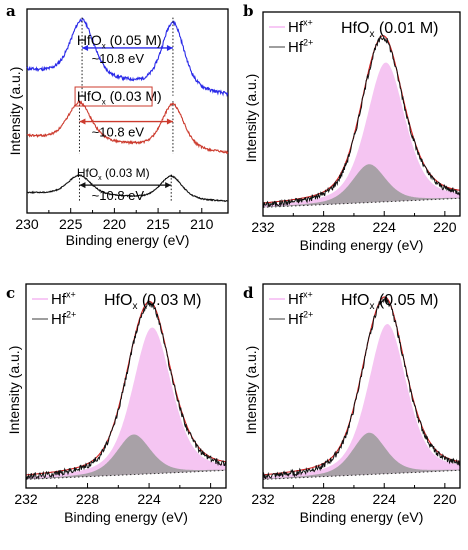  Describe the element at coordinates (119, 41) in the screenshot. I see `series-label-0: HfOx (0.05 M)` at that location.